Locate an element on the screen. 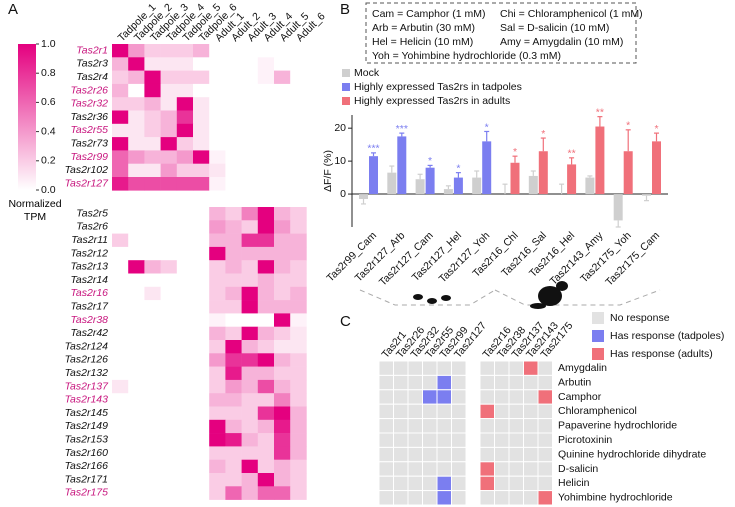 The width and height of the screenshot is (735, 507). row-label: Tas2r5 is located at coordinates (92, 213).